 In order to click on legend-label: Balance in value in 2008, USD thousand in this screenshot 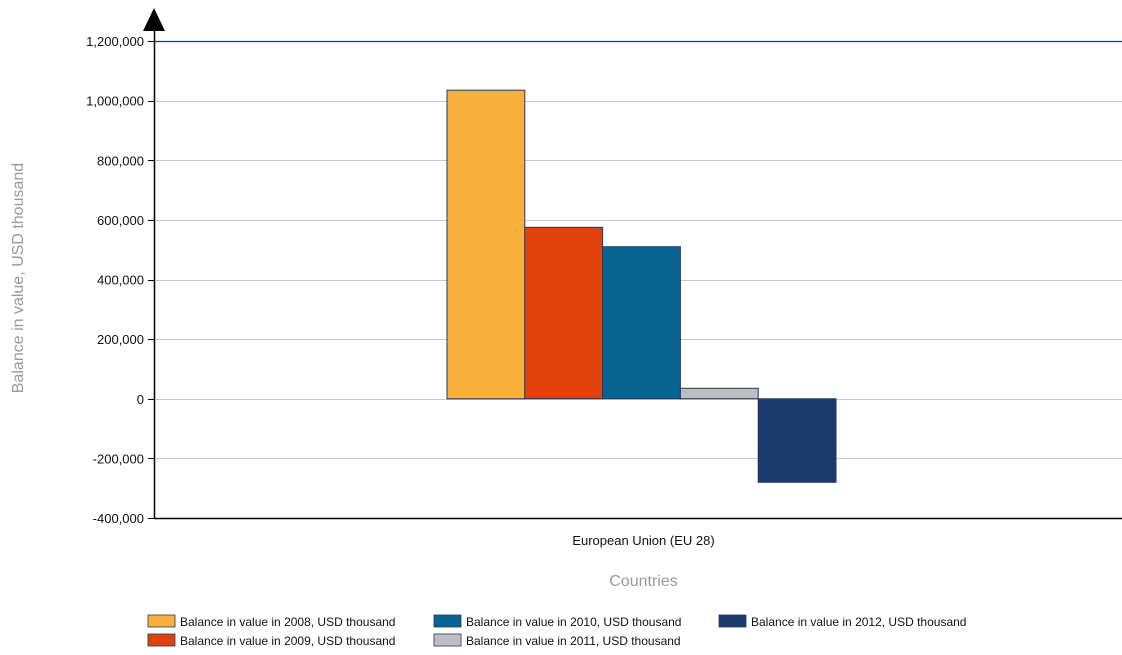, I will do `click(287, 622)`.